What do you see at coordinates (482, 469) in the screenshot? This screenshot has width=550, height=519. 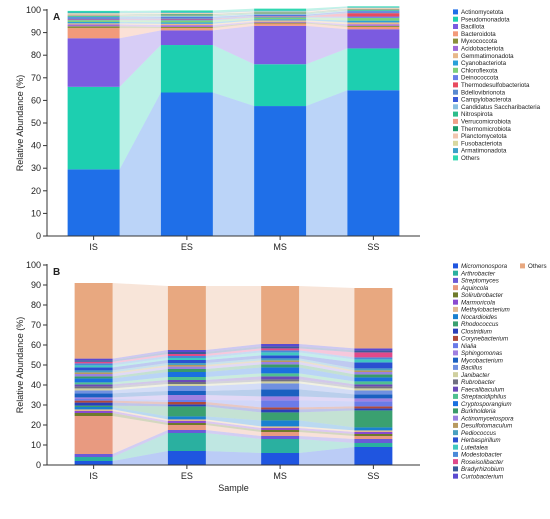 I see `legend-label: Bradyrhizobium` at bounding box center [482, 469].